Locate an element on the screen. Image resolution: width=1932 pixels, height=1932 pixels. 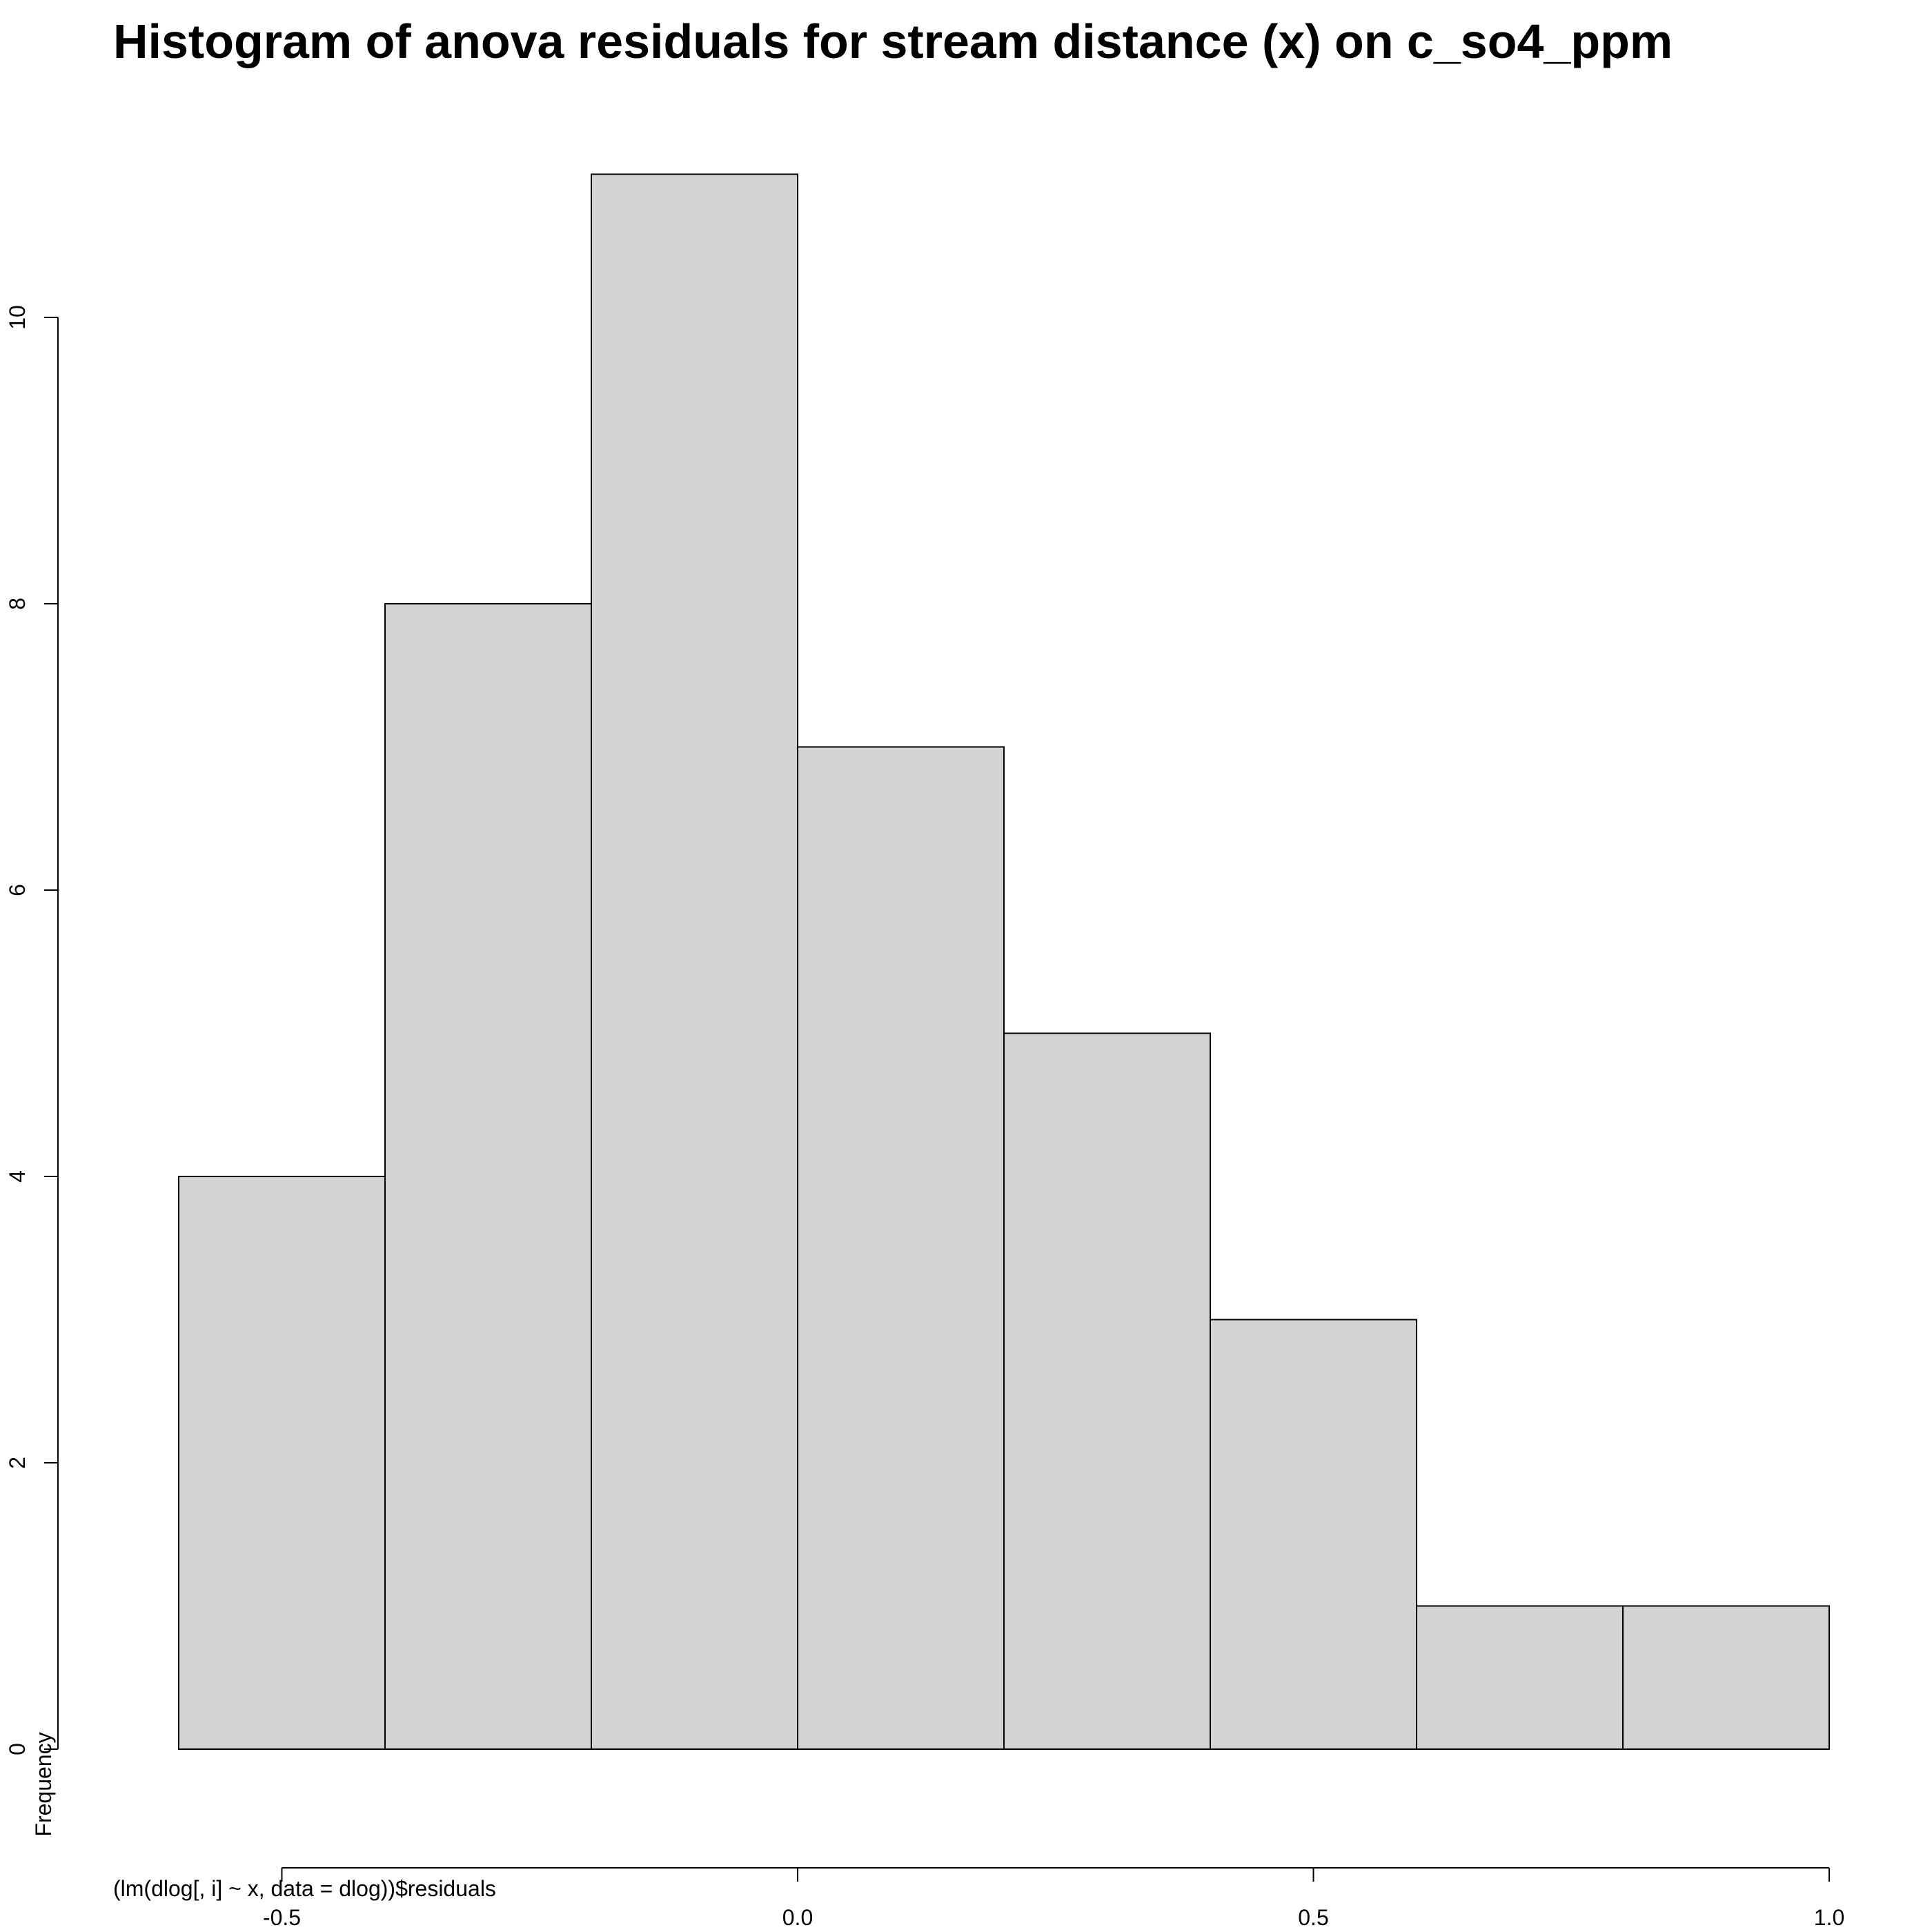
y-tick-label: 6 is located at coordinates (17, 890).